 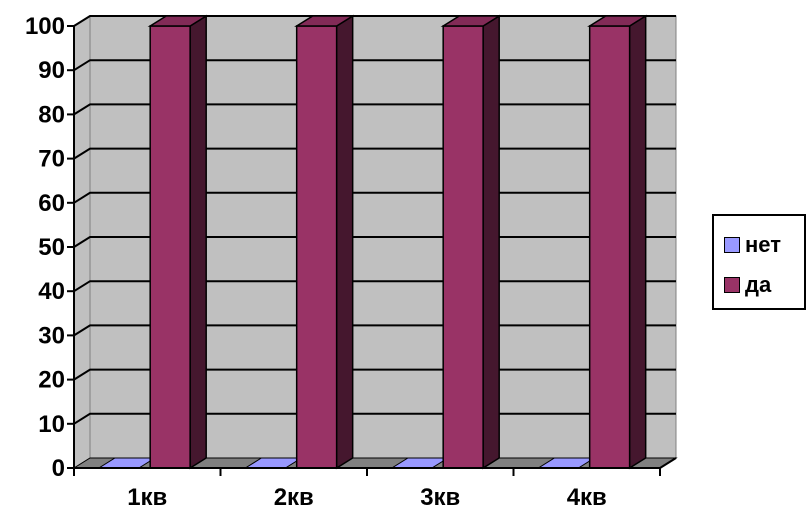 I want to click on x-tick-labels: 1кв 2кв 3кв 4кв, so click(x=367, y=497).